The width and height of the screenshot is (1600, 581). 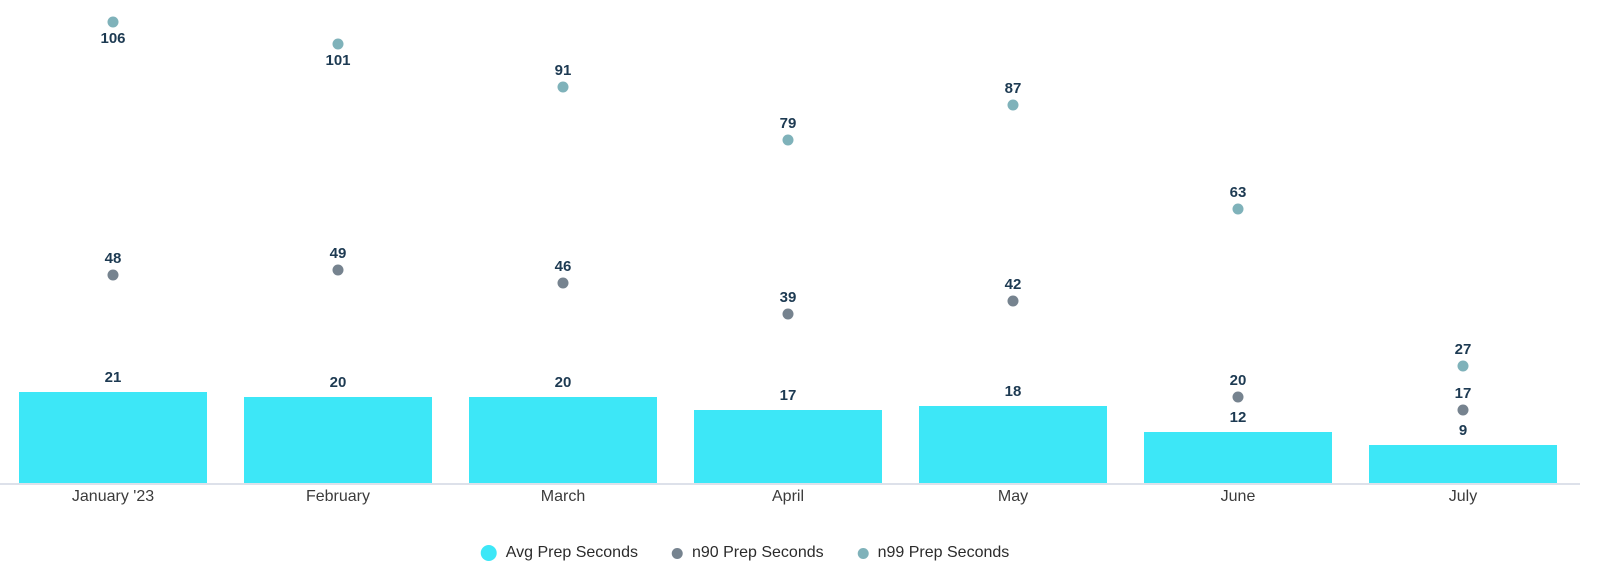 I want to click on legend-item-avg-prep-seconds: Avg Prep Seconds, so click(x=559, y=553).